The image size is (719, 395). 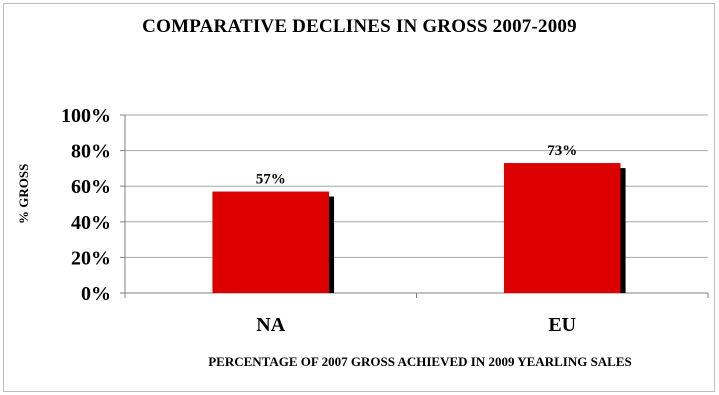 I want to click on y-tick-label: 80%, so click(x=91, y=152).